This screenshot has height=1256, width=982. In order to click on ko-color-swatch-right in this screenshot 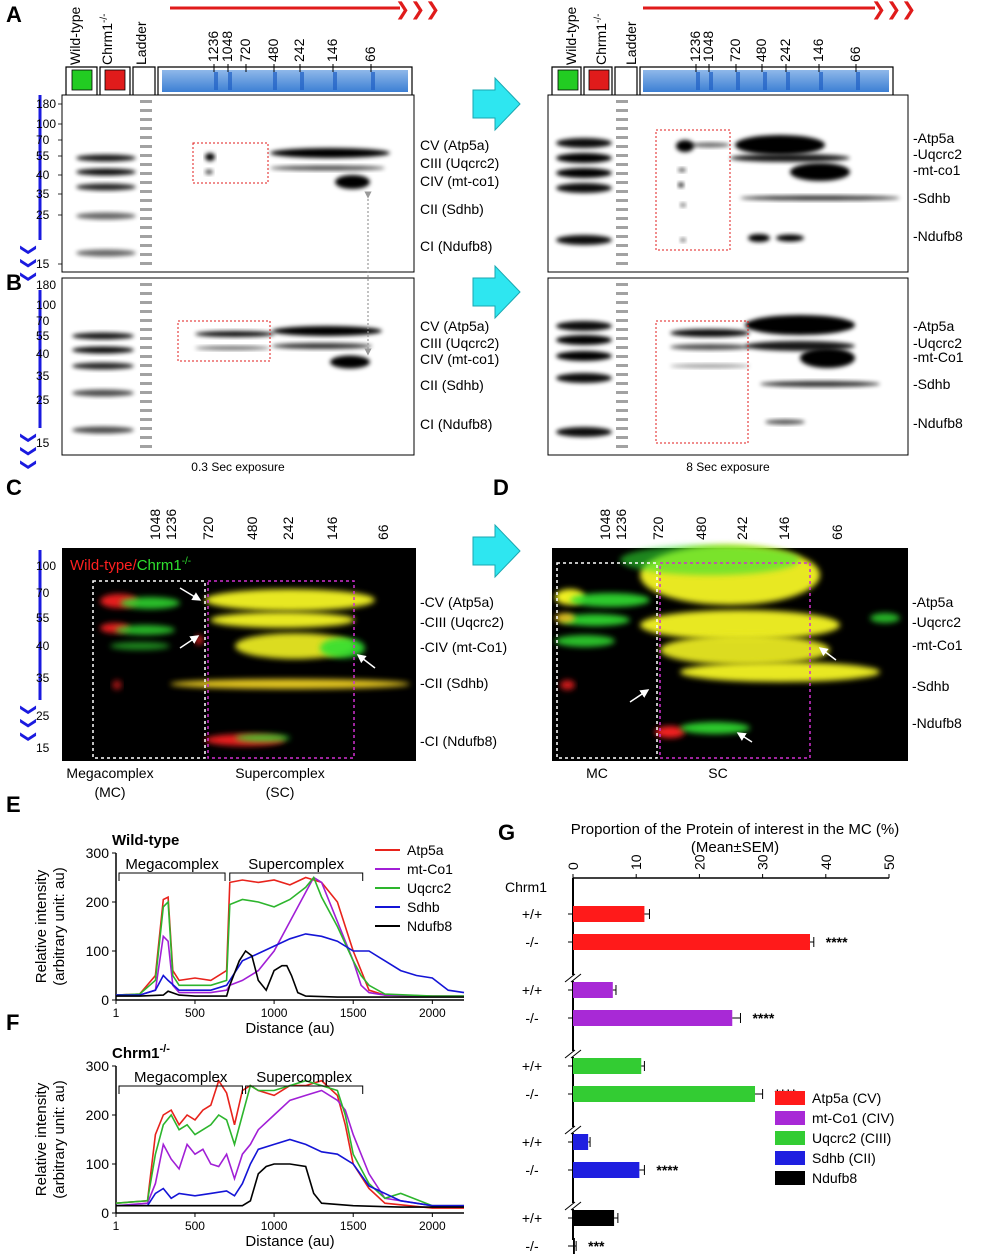, I will do `click(599, 80)`.